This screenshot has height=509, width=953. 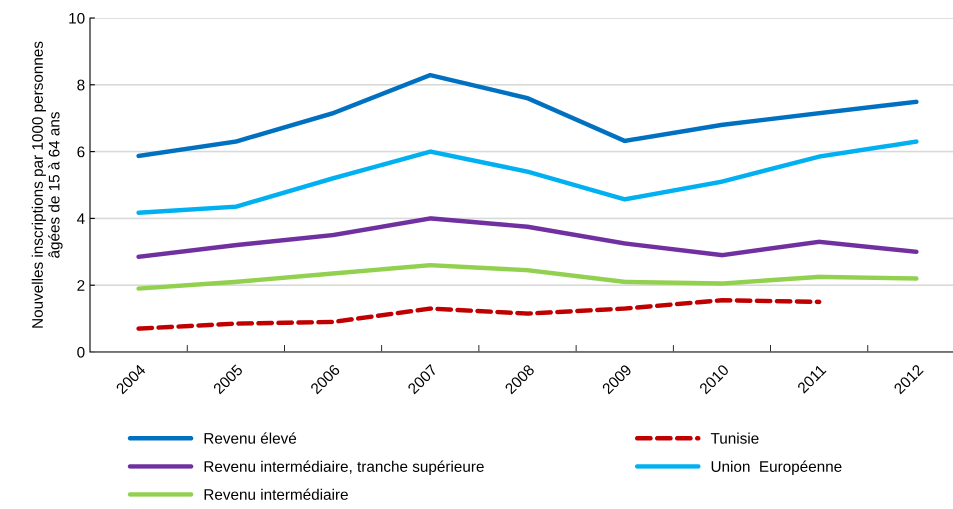 I want to click on y-tick-label: 2, so click(x=80, y=285).